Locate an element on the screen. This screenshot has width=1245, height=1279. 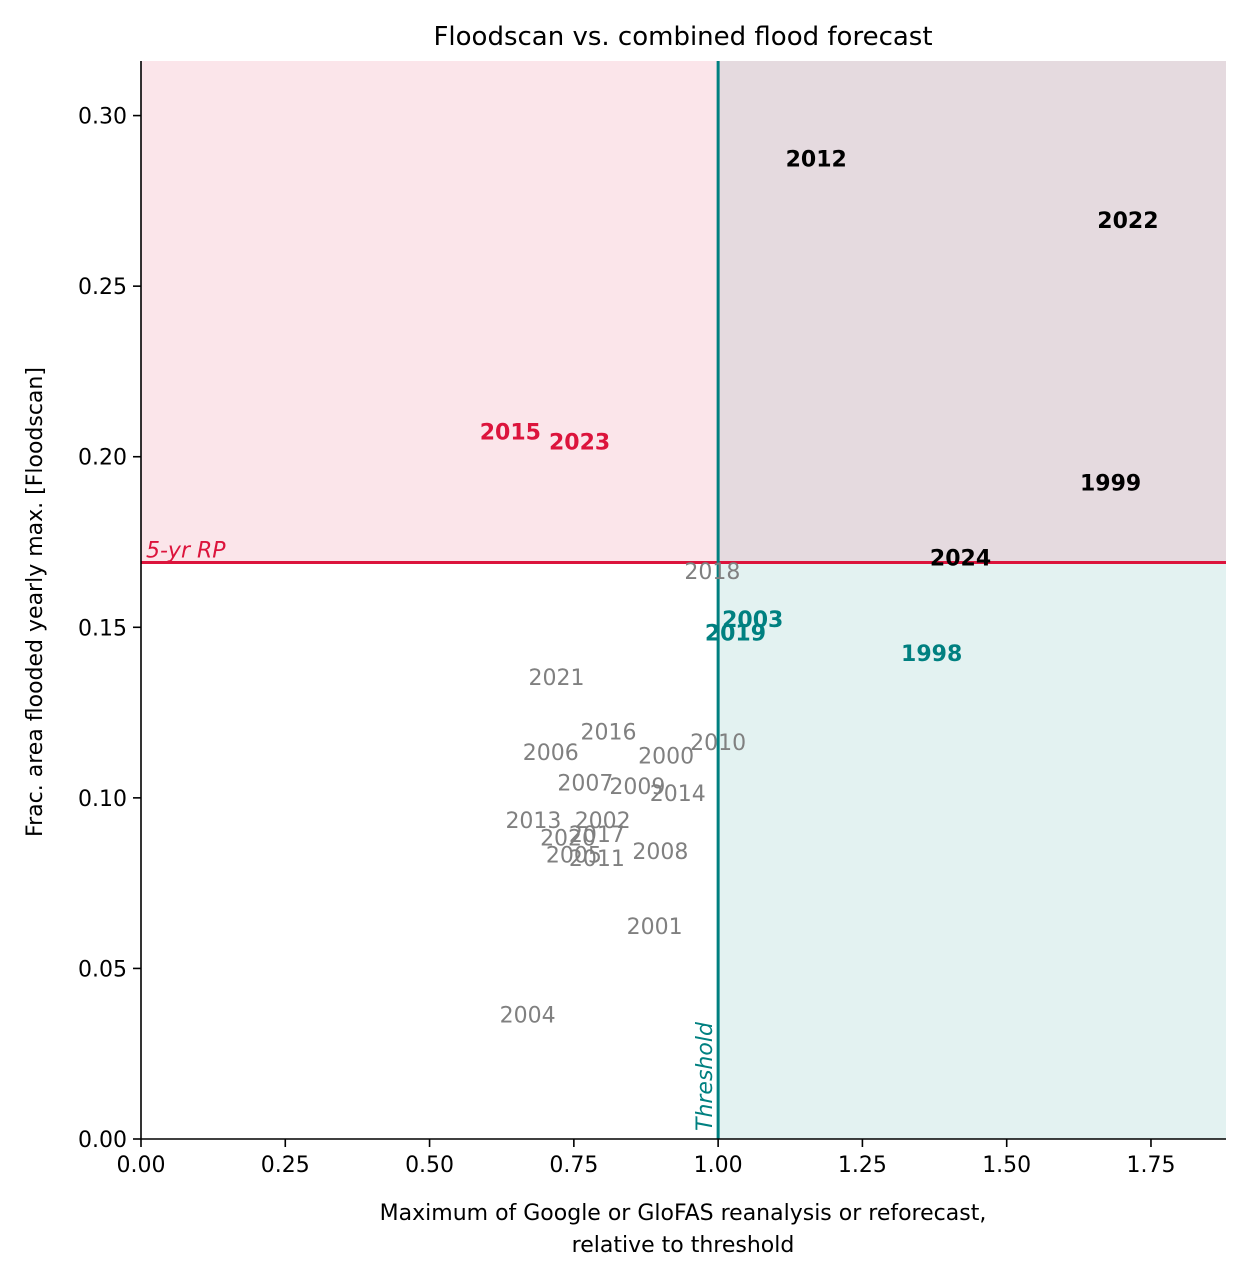
chart-title: Floodscan vs. combined flood forecast is located at coordinates (682, 37).